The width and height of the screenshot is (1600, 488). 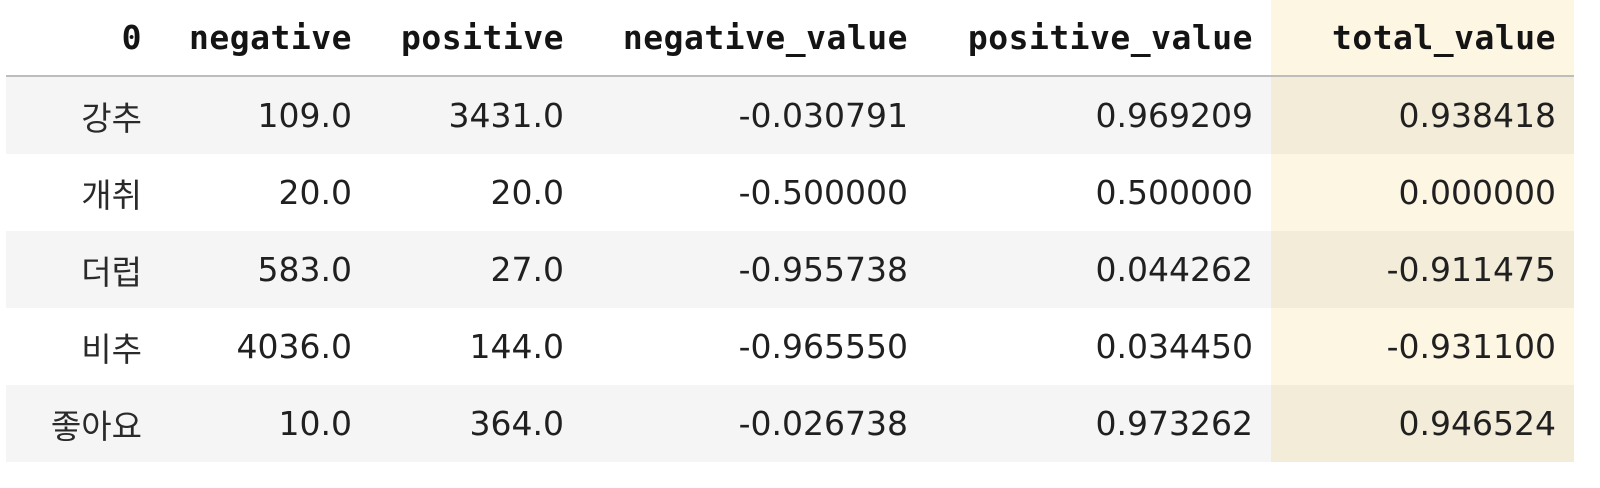 I want to click on cell-negative-value: -0.500000, so click(x=754, y=192).